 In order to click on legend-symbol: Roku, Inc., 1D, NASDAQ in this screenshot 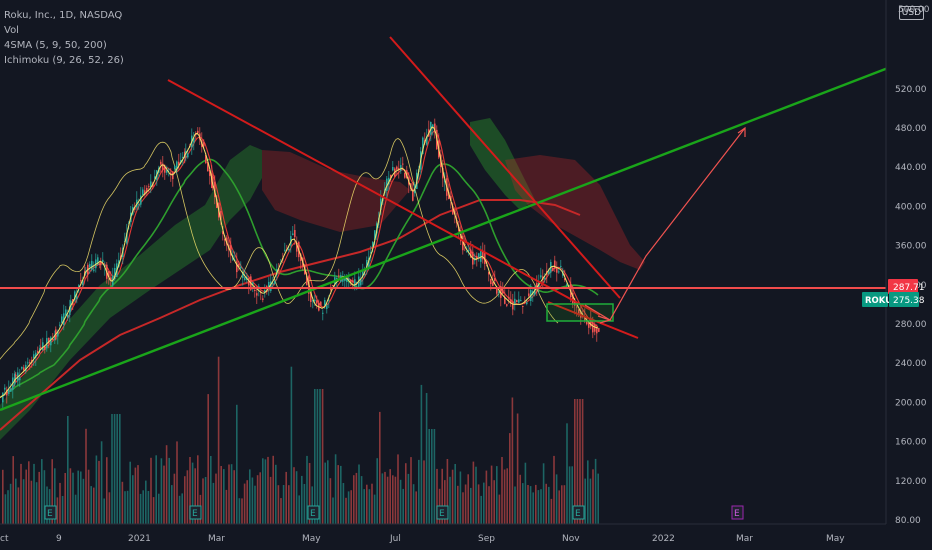, I will do `click(63, 15)`.